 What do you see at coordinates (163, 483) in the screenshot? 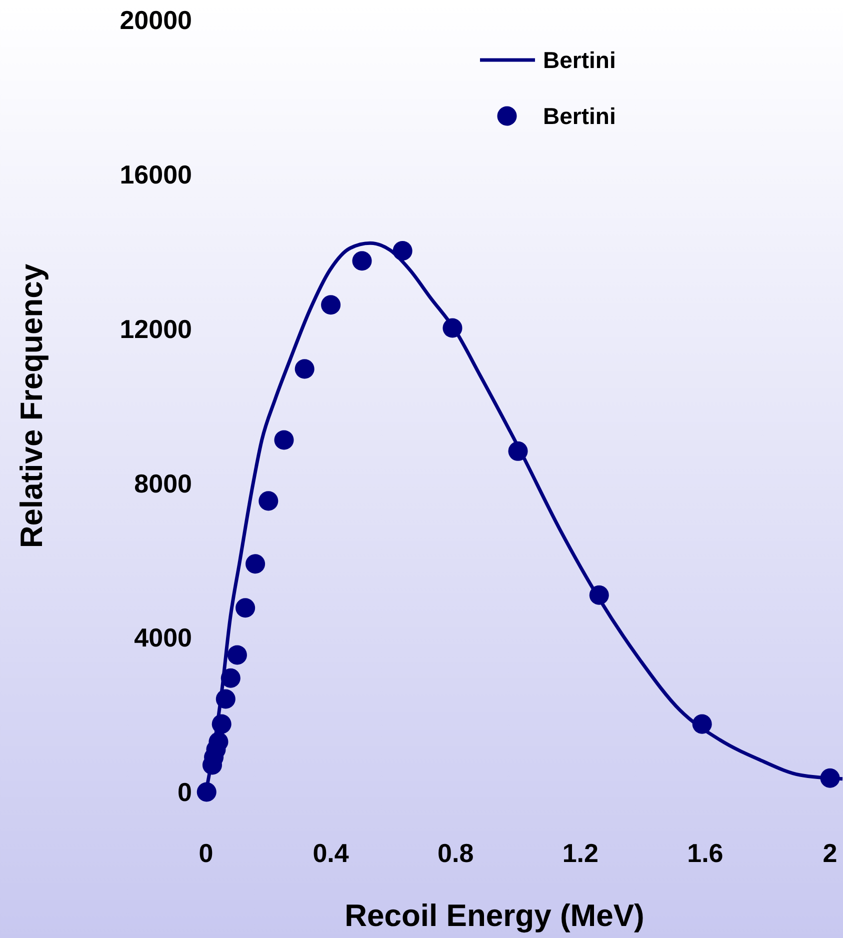
I see `y-tick-label: 8000` at bounding box center [163, 483].